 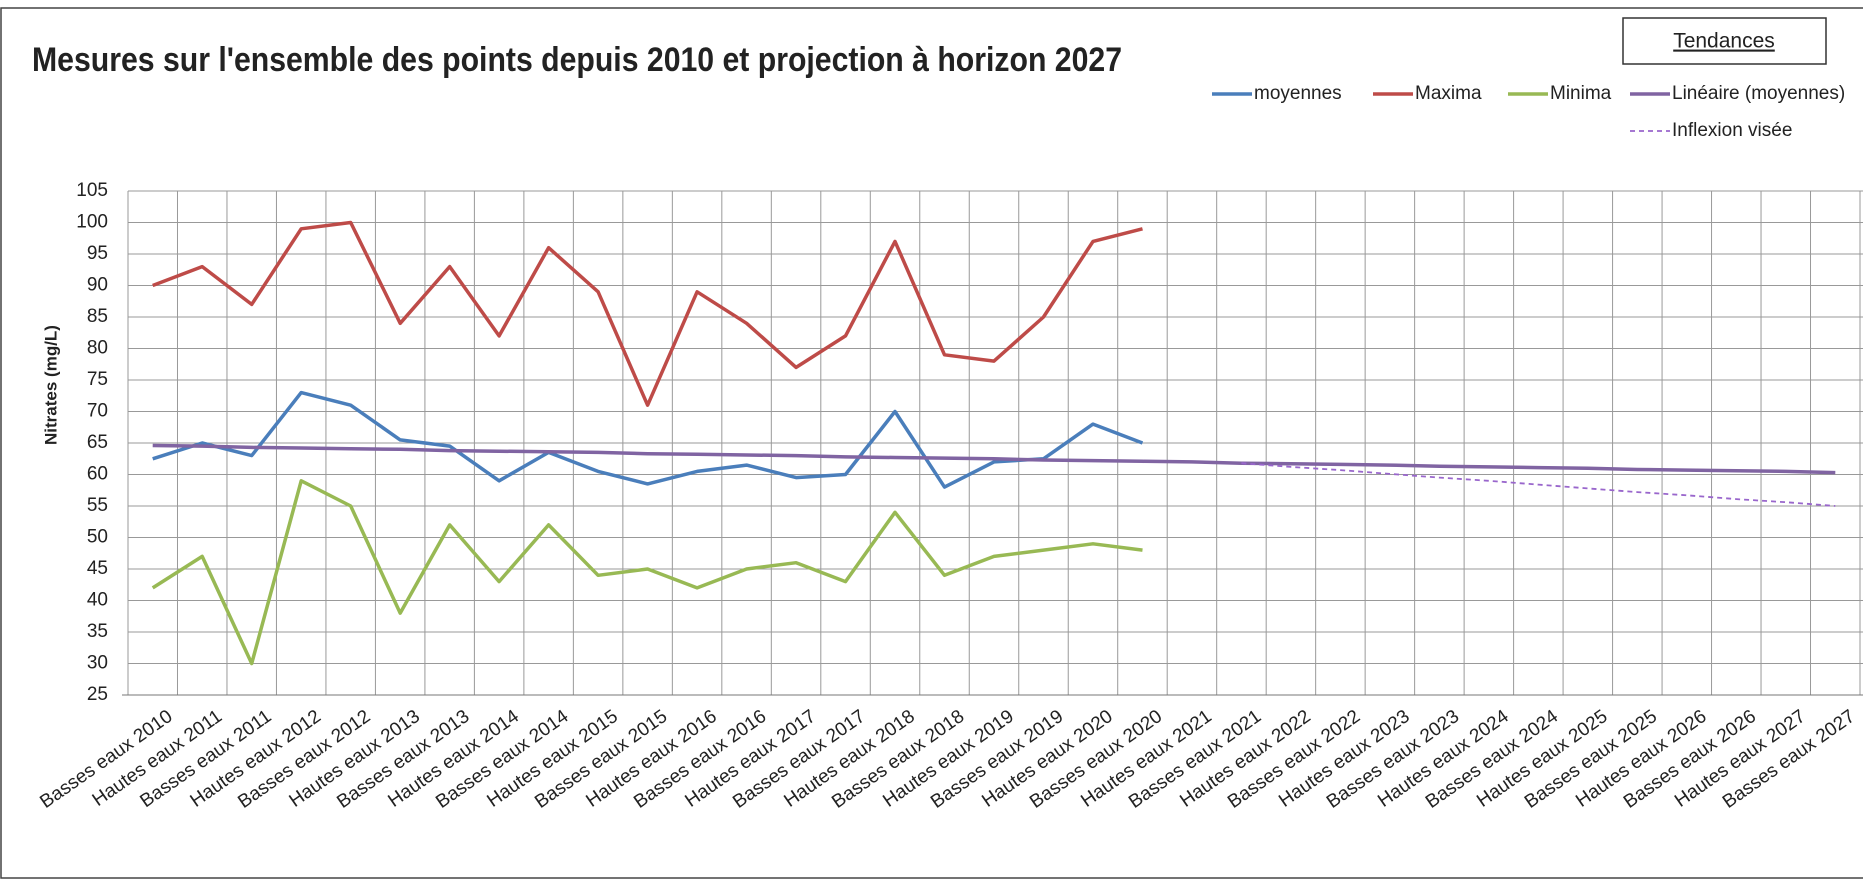 I want to click on legend-title: Tendances, so click(x=1724, y=41).